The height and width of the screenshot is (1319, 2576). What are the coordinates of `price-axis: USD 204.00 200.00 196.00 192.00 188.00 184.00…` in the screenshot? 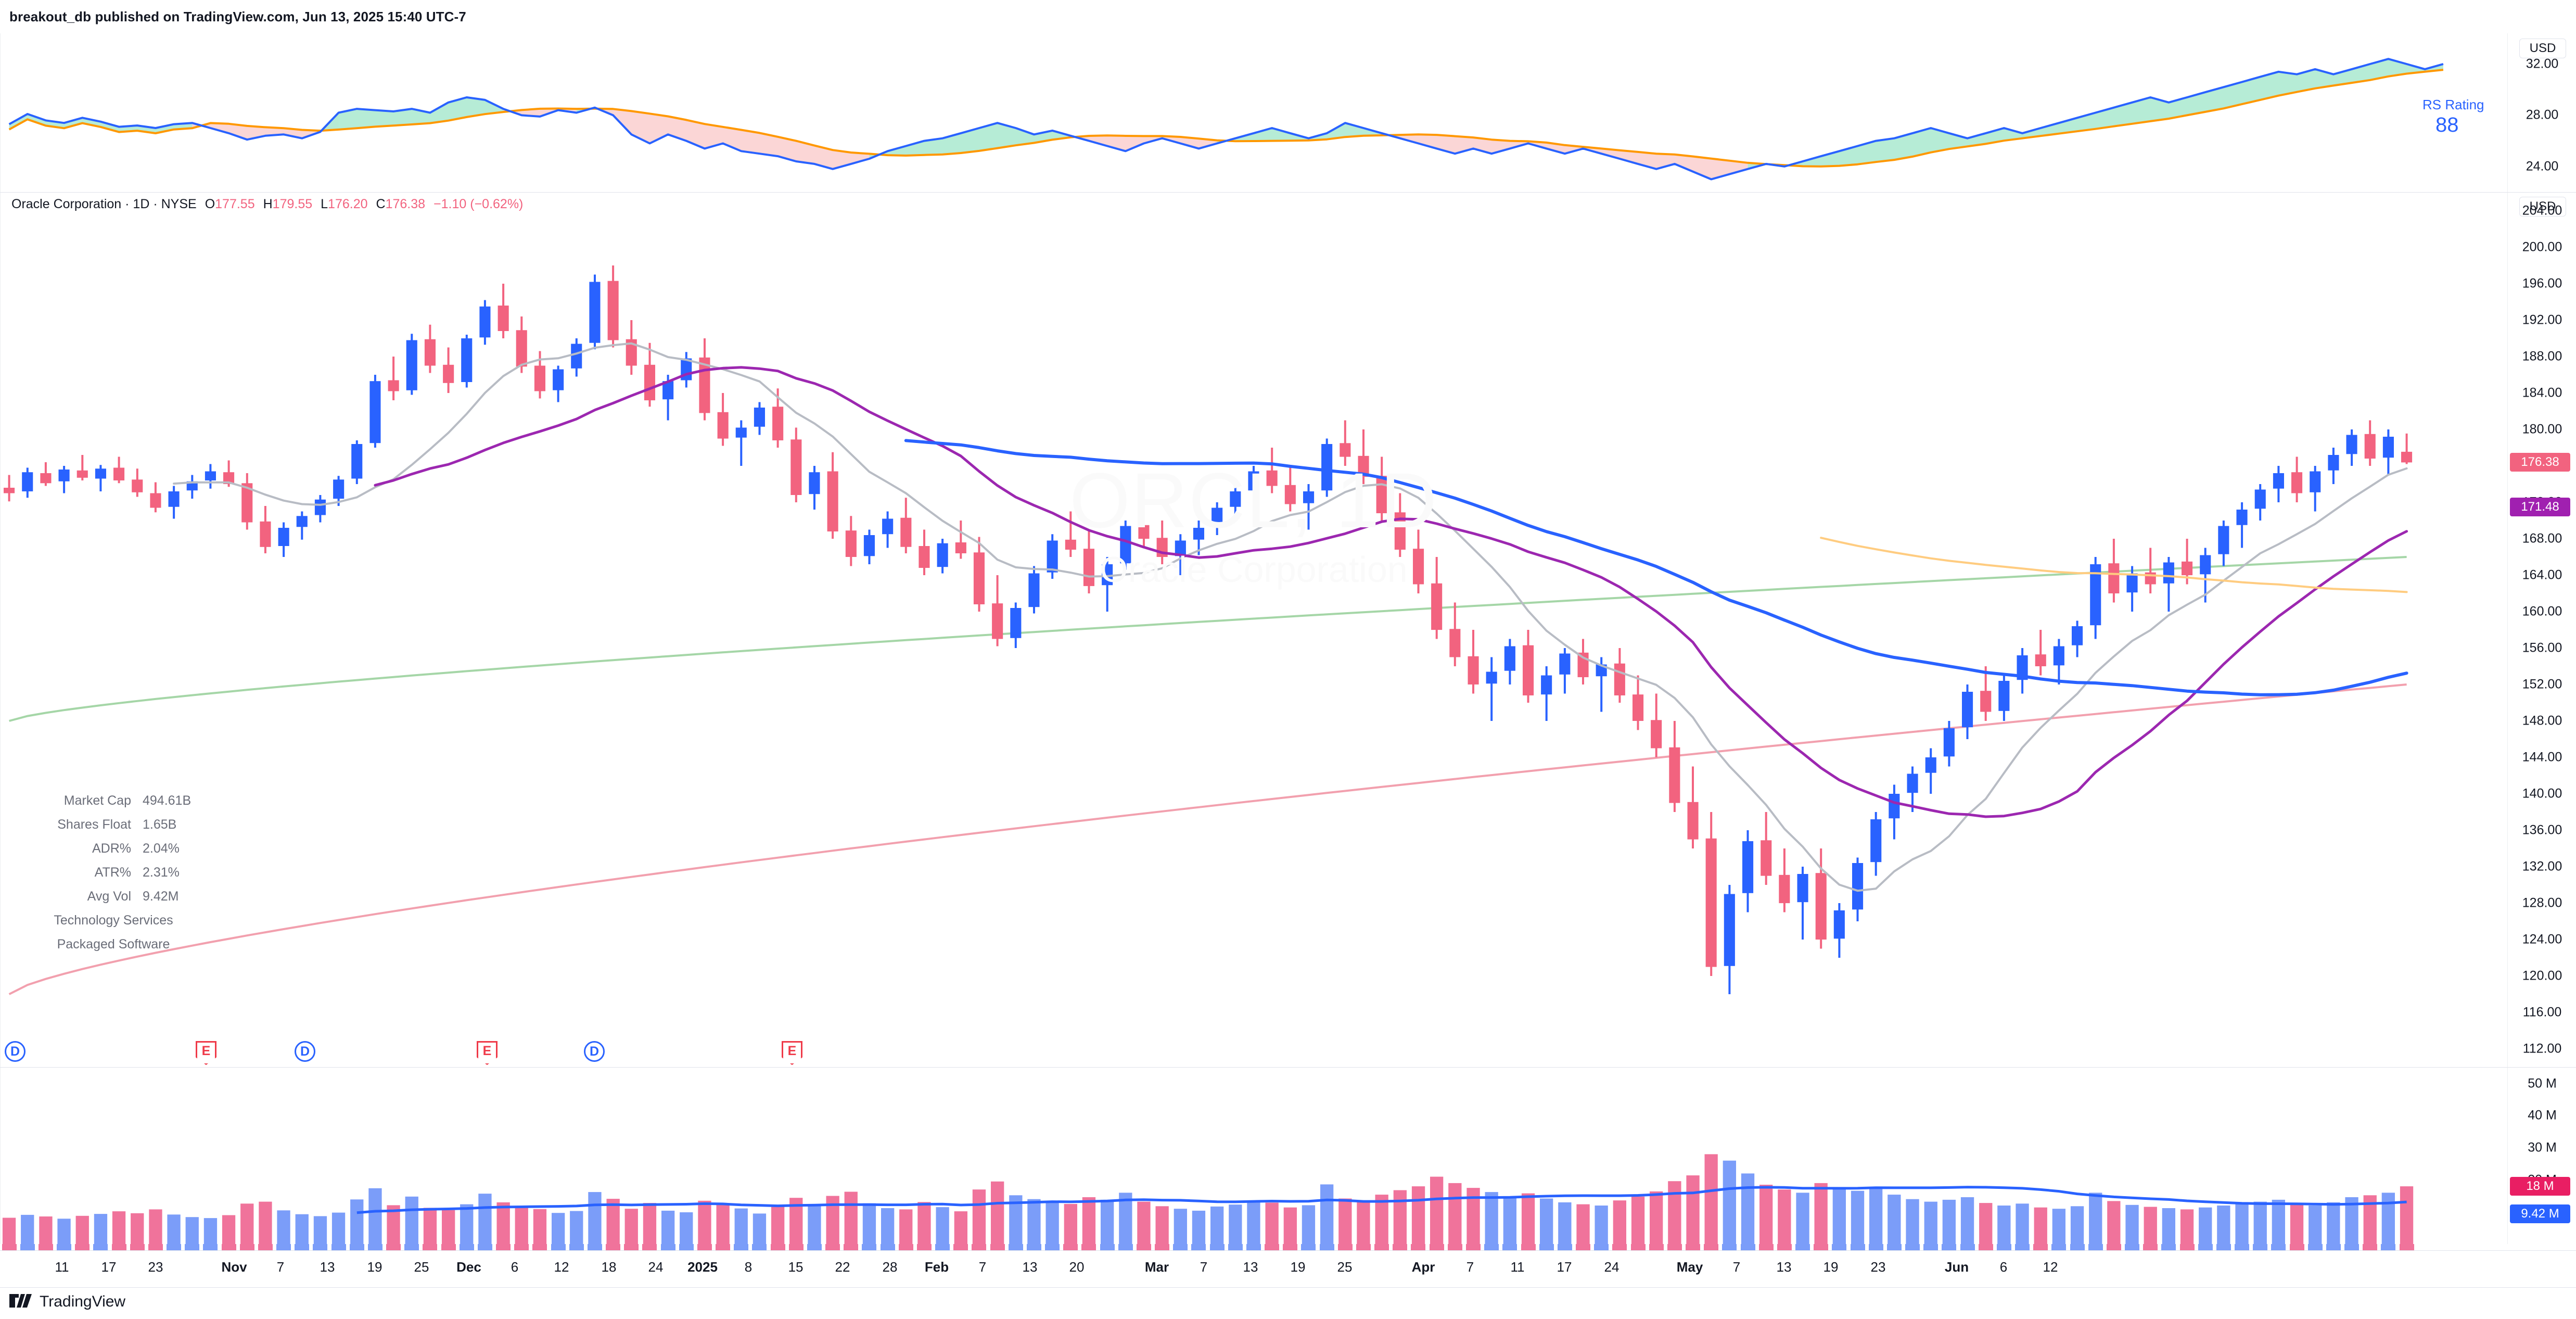 It's located at (2541, 630).